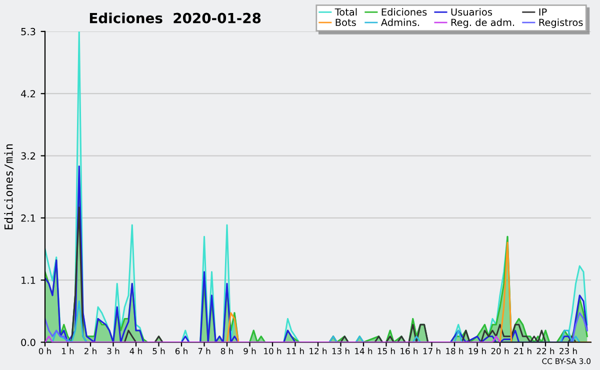 Image resolution: width=600 pixels, height=370 pixels. I want to click on legend-label: Usuarios, so click(471, 12).